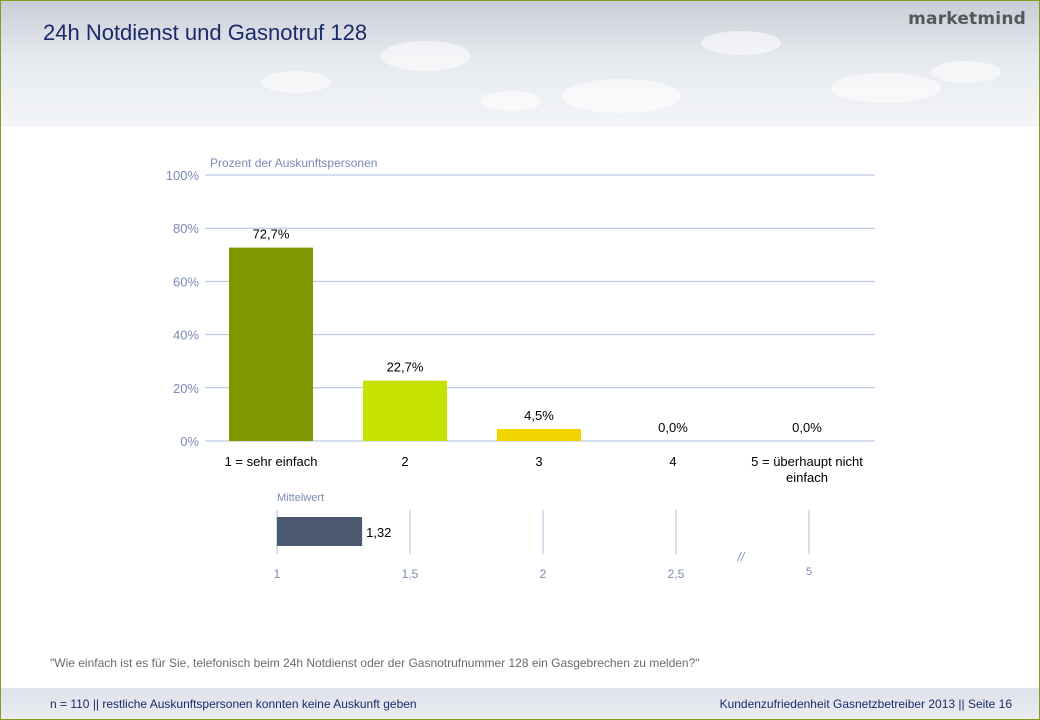 This screenshot has height=720, width=1040. What do you see at coordinates (189, 441) in the screenshot?
I see `y-tick-label: 0%` at bounding box center [189, 441].